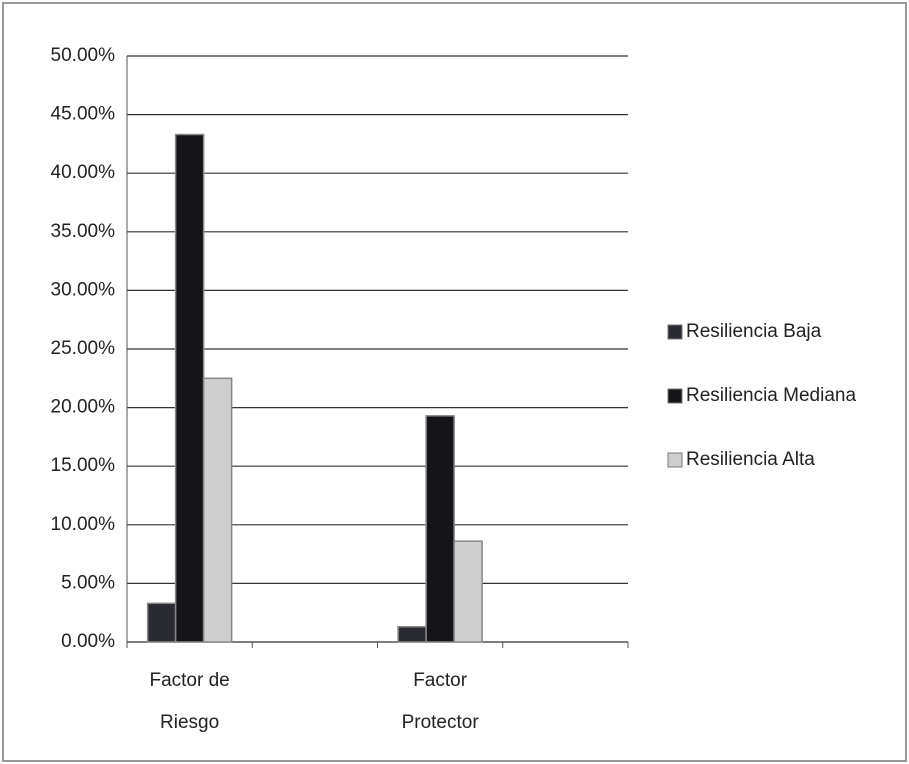 The image size is (909, 764). What do you see at coordinates (83, 289) in the screenshot?
I see `y-tick-label: 30.00%` at bounding box center [83, 289].